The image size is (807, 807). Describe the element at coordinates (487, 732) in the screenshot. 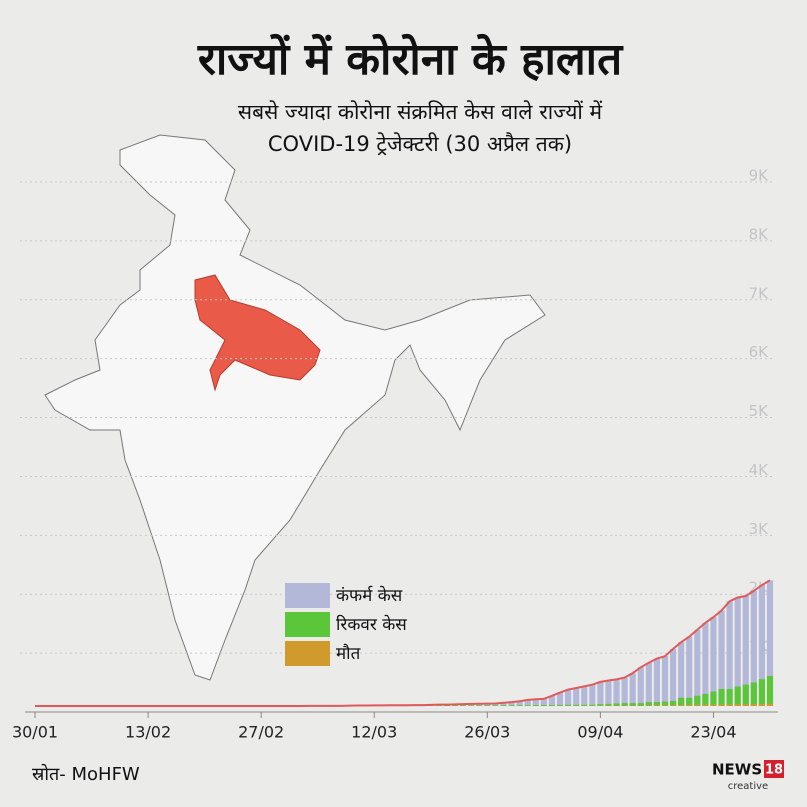

I see `x-tick-label: 26/03` at that location.